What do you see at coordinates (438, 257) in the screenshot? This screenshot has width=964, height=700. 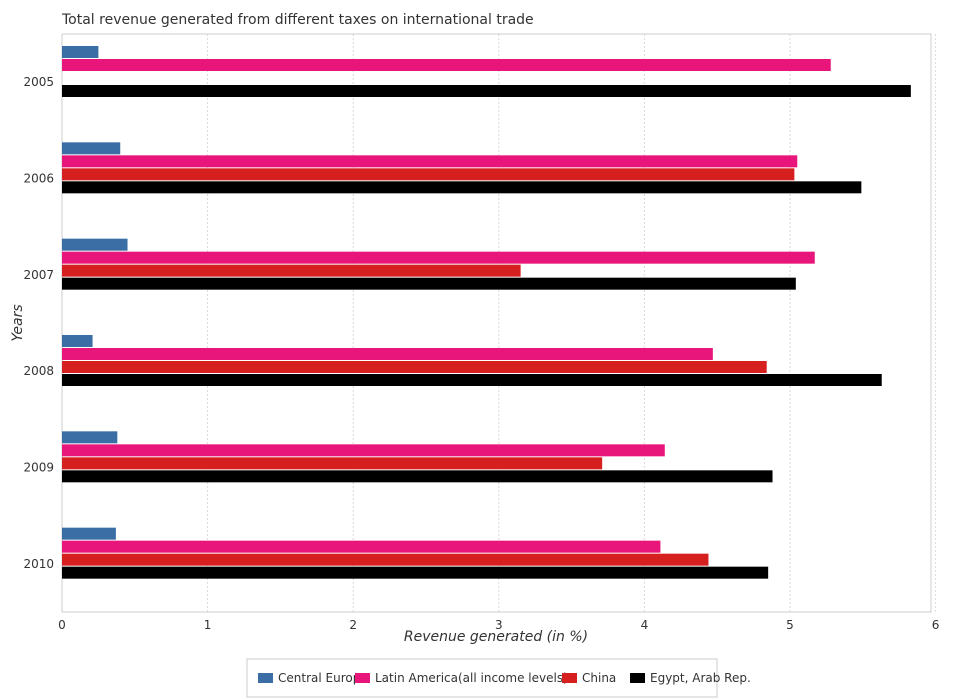 I see `bar-latin-america-all-income-levels-2007` at bounding box center [438, 257].